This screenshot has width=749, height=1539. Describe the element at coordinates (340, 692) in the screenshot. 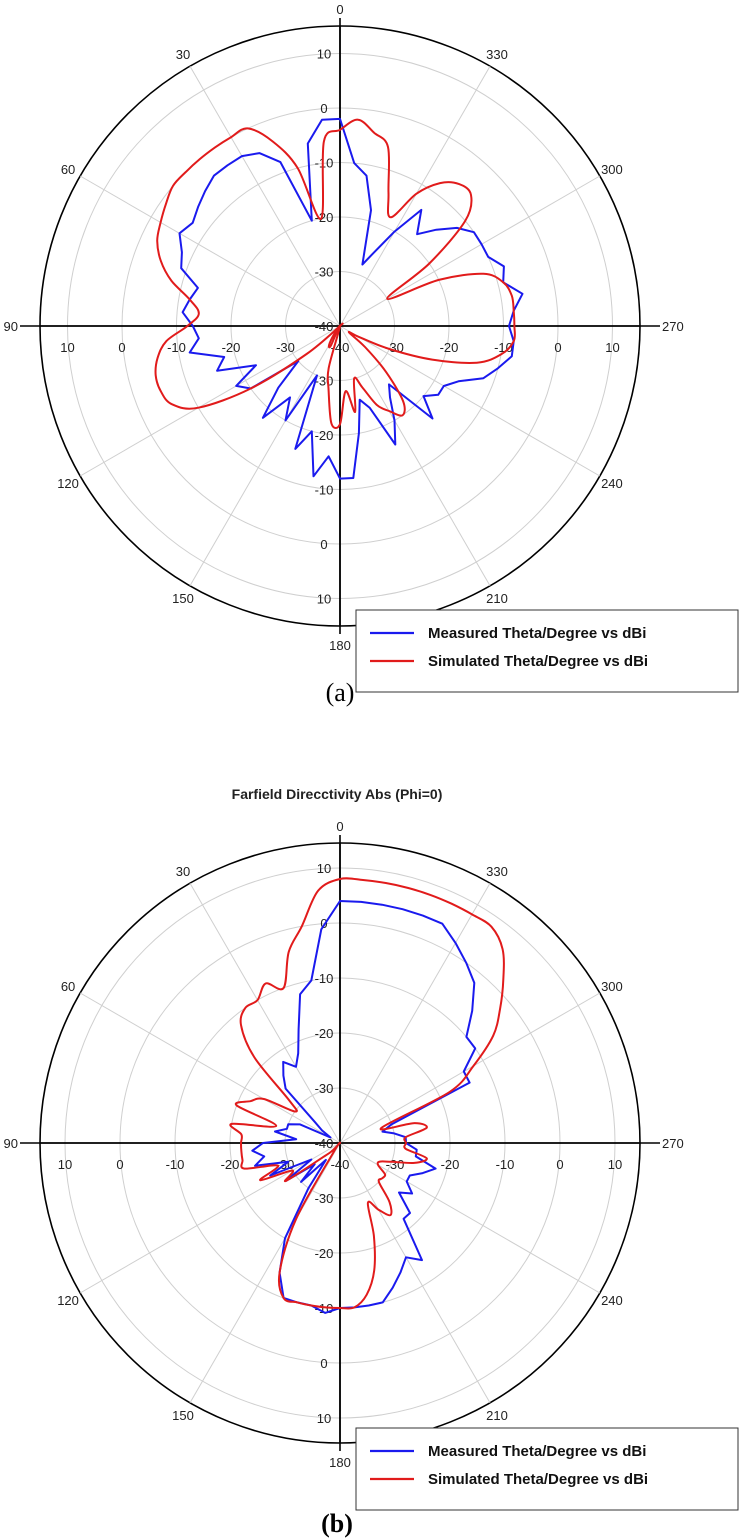

I see `panel-label-a: (a)` at that location.